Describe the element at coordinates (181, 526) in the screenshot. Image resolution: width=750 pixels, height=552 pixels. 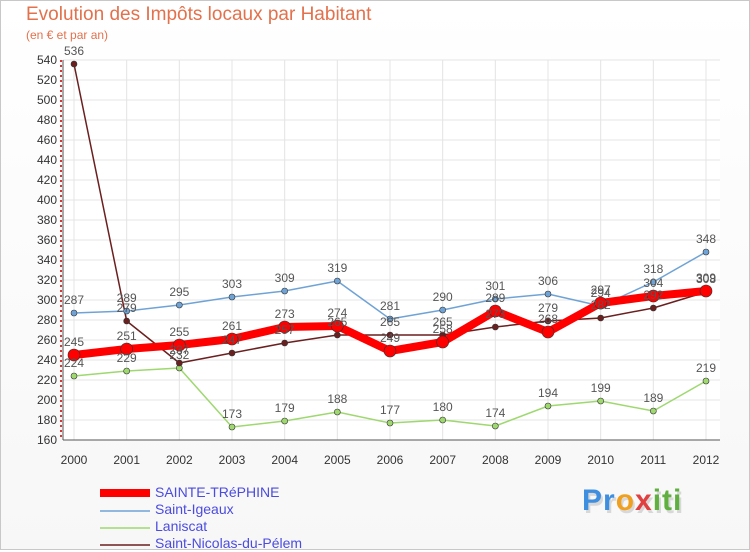
I see `legend-label-laniscat: Laniscat` at that location.